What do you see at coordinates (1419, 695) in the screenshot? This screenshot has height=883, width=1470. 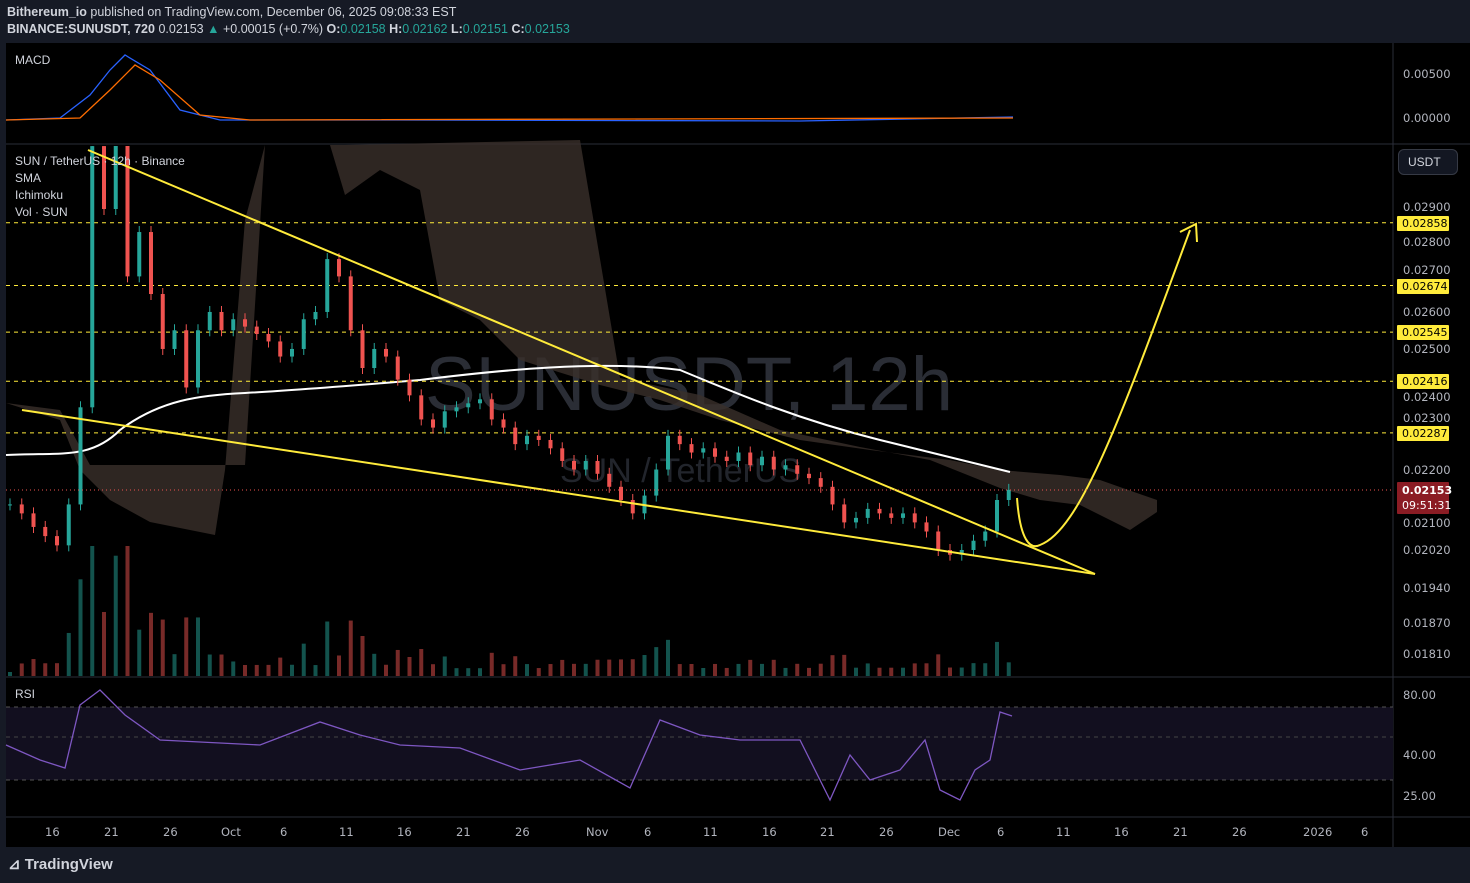 I see `rsi-tick: 80.00` at bounding box center [1419, 695].